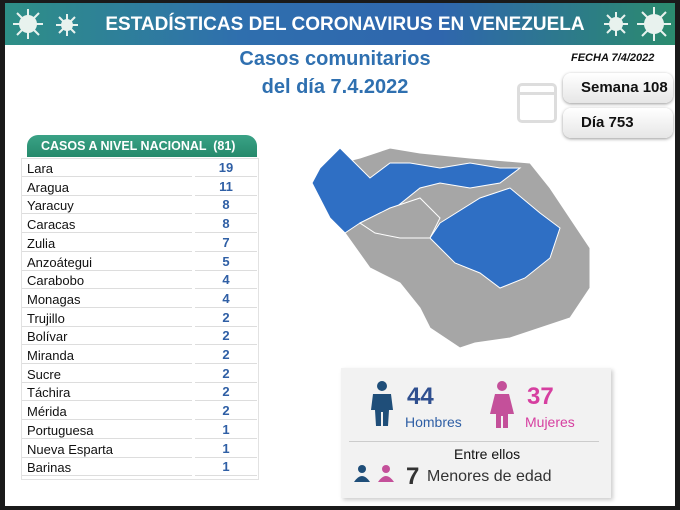 The height and width of the screenshot is (510, 680). What do you see at coordinates (420, 396) in the screenshot?
I see `men-count: 44` at bounding box center [420, 396].